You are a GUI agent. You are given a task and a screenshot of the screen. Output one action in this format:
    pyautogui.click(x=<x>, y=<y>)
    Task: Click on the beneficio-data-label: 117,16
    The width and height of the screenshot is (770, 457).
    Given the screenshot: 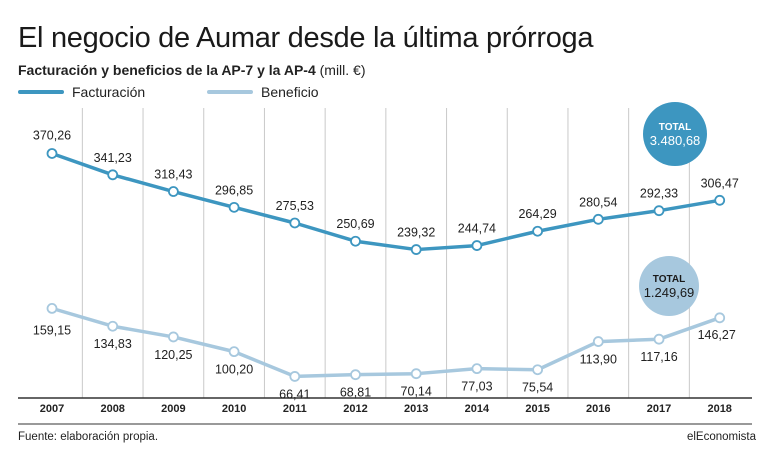 What is the action you would take?
    pyautogui.click(x=658, y=357)
    